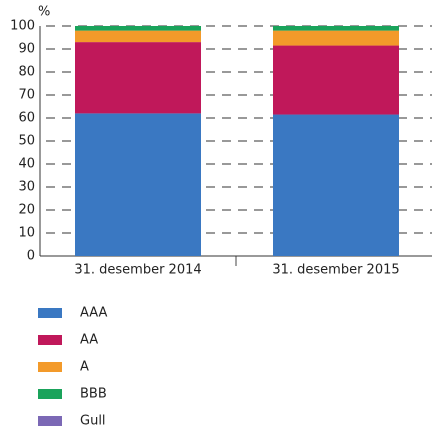 Image resolution: width=433 pixels, height=433 pixels. What do you see at coordinates (26, 187) in the screenshot?
I see `y-tick-label: 30` at bounding box center [26, 187].